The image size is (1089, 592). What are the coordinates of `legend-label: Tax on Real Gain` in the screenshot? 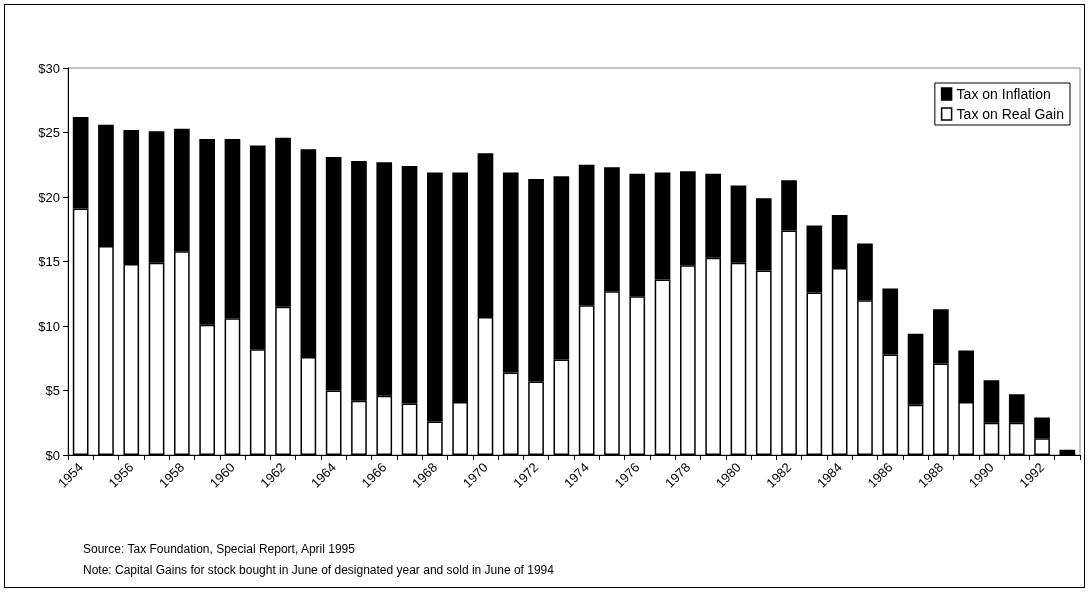 It's located at (1010, 114).